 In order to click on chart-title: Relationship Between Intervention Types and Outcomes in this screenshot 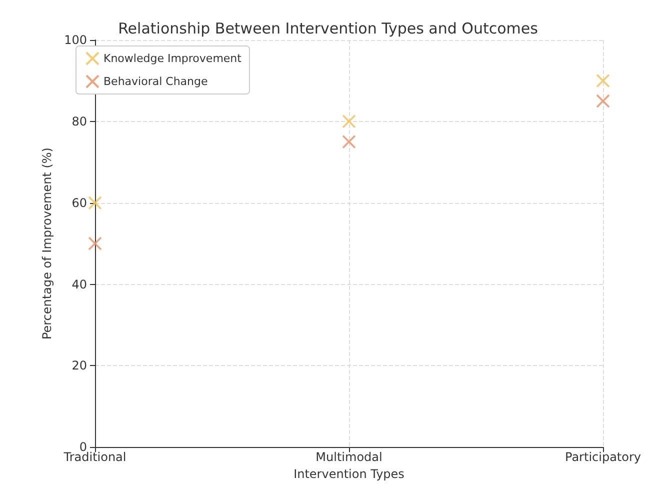, I will do `click(328, 29)`.